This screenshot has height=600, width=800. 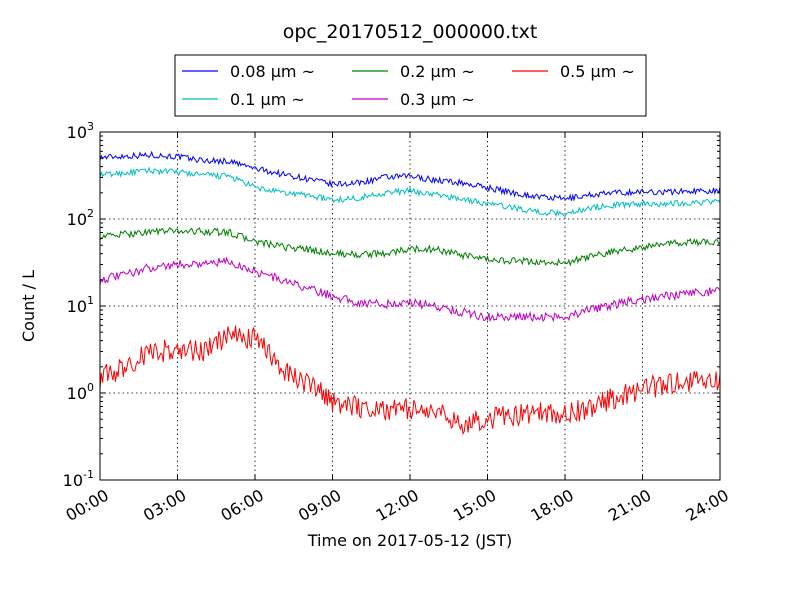 What do you see at coordinates (28, 306) in the screenshot?
I see `y-axis-label: Count / L` at bounding box center [28, 306].